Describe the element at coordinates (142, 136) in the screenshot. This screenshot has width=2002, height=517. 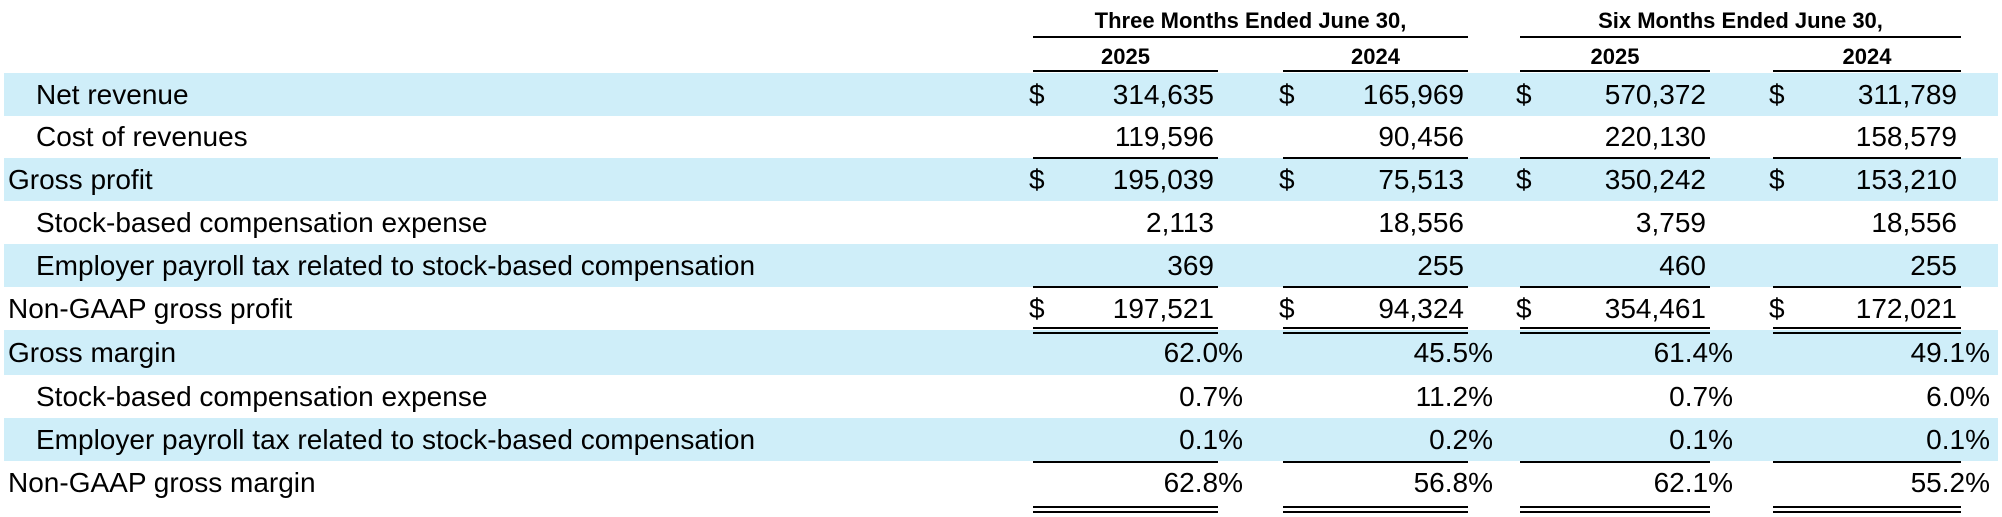
I see `row-label: Cost of revenues` at that location.